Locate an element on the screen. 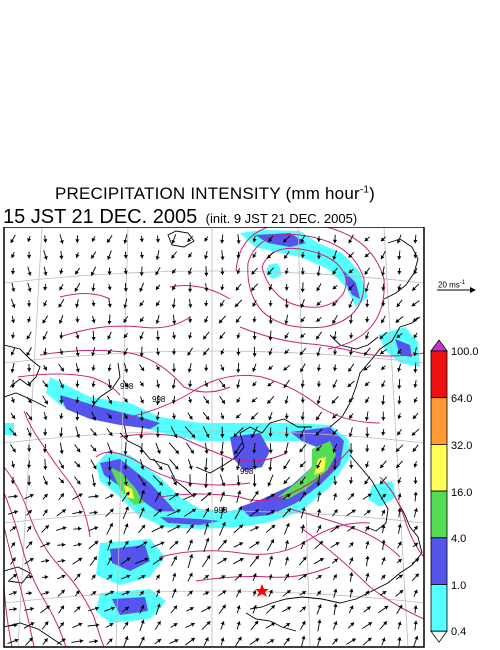 The width and height of the screenshot is (500, 650). coastline-segment is located at coordinates (336, 554).